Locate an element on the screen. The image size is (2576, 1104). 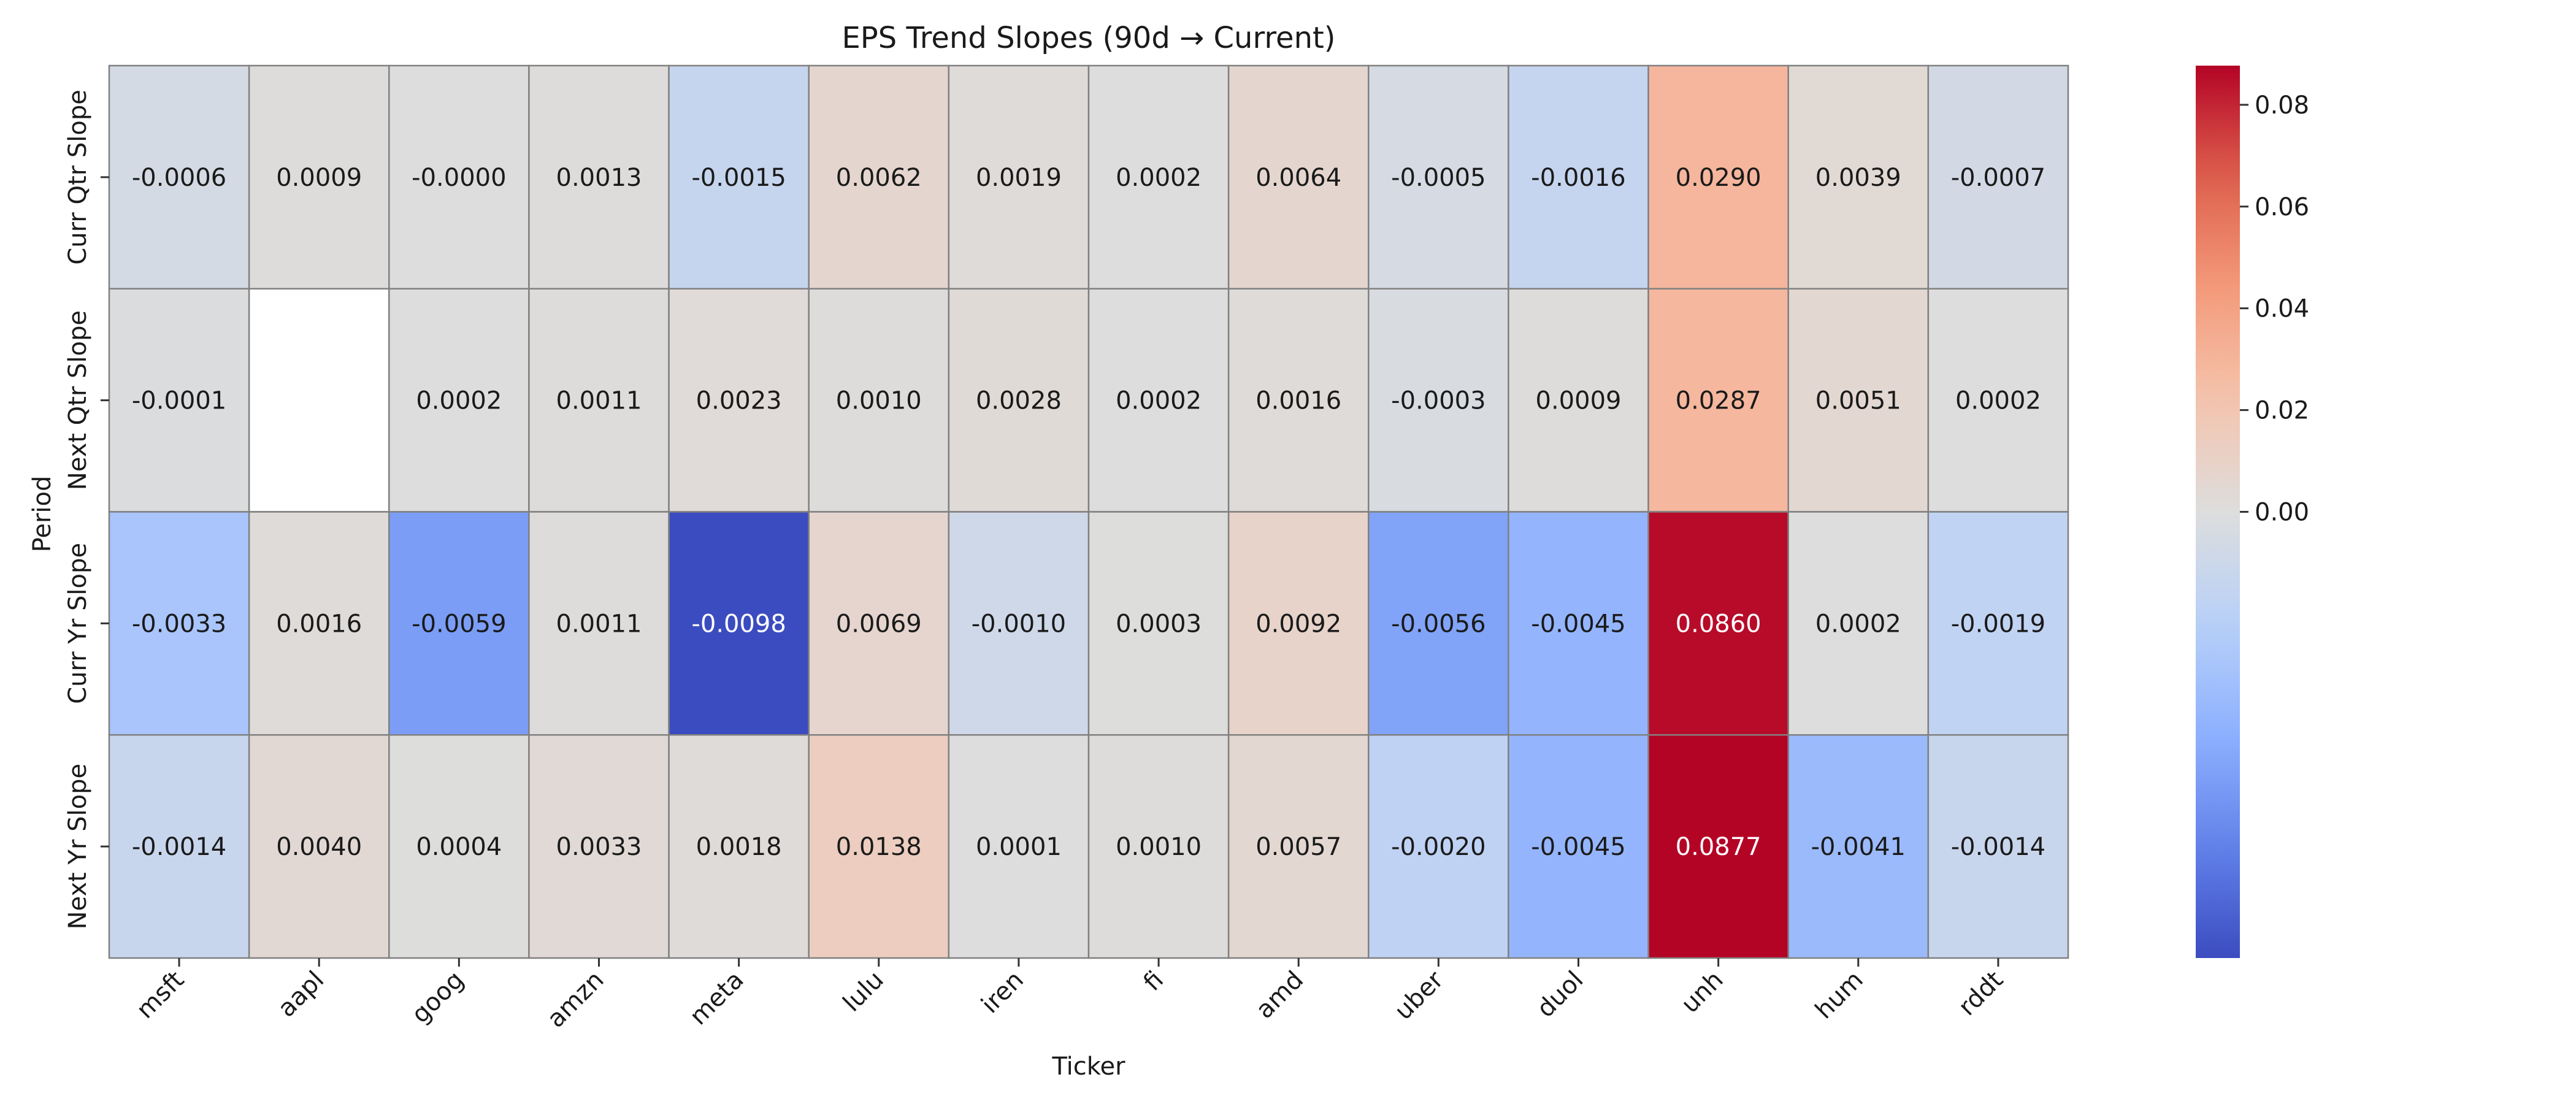
y-tick-label: Next Yr Slope is located at coordinates (78, 846).